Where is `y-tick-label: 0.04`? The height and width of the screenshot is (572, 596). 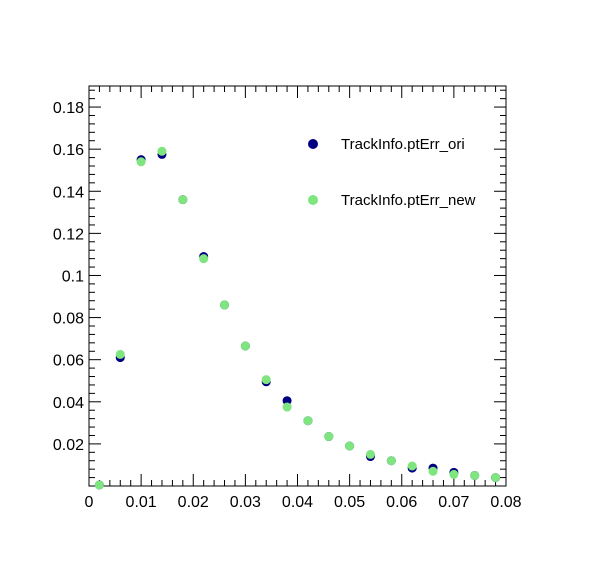 y-tick-label: 0.04 is located at coordinates (68, 403).